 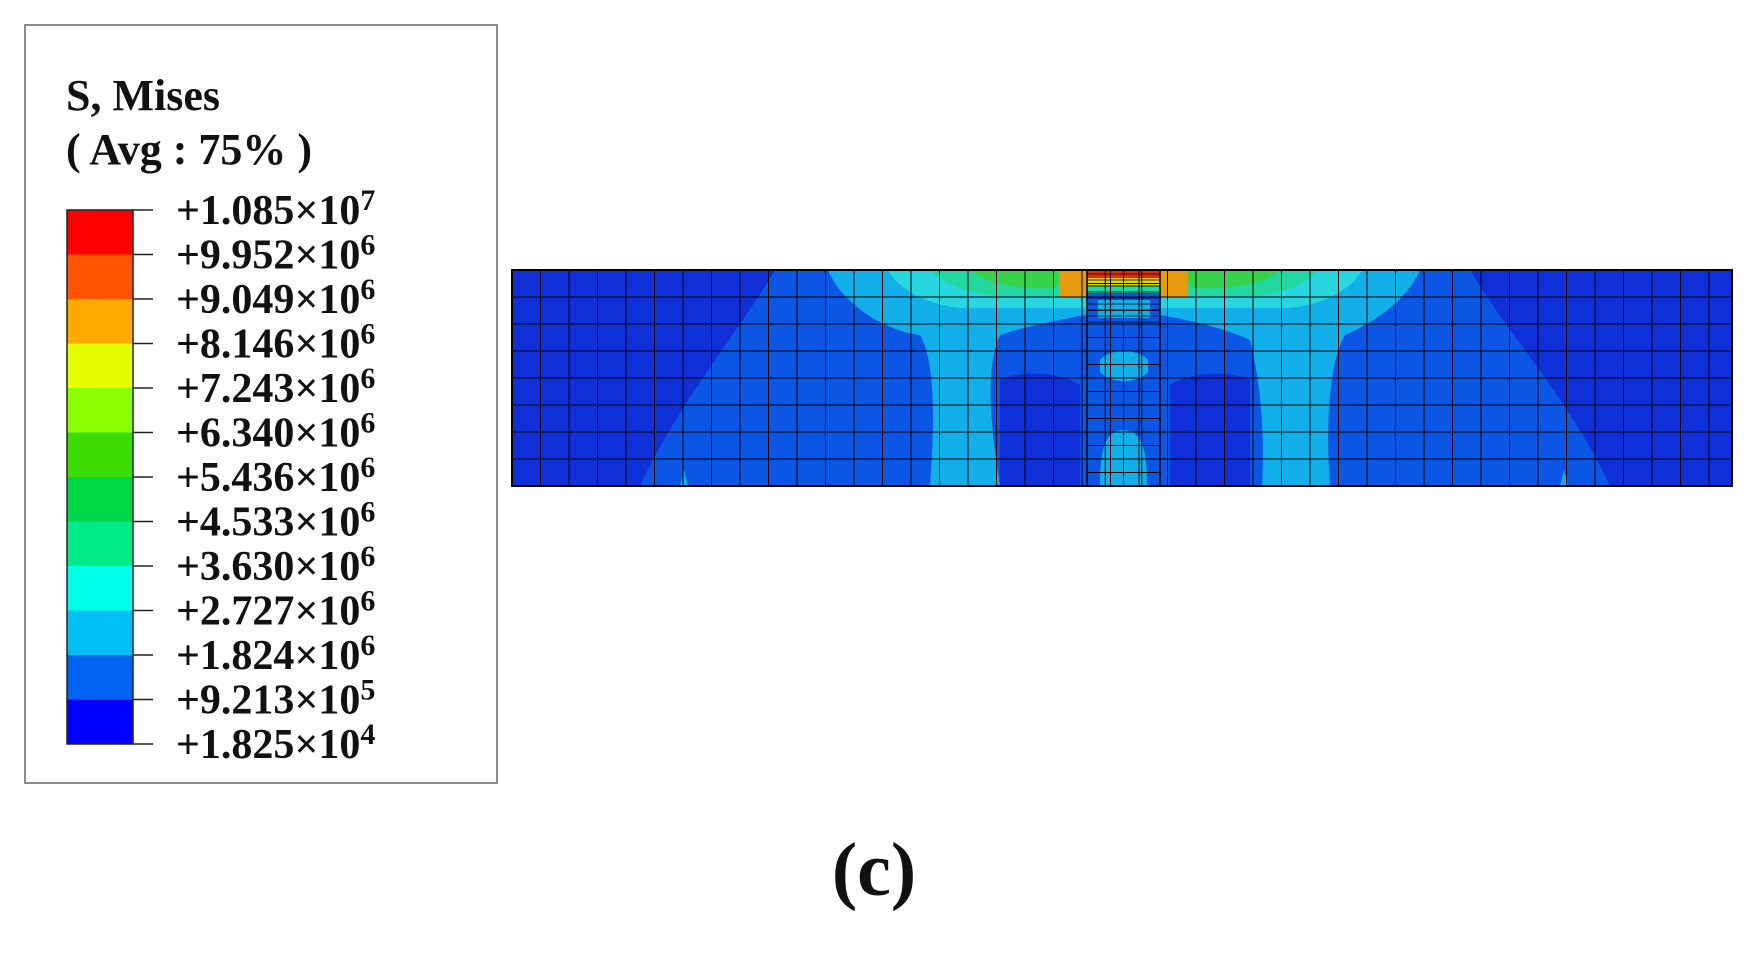 I want to click on panel-label: (c), so click(x=874, y=870).